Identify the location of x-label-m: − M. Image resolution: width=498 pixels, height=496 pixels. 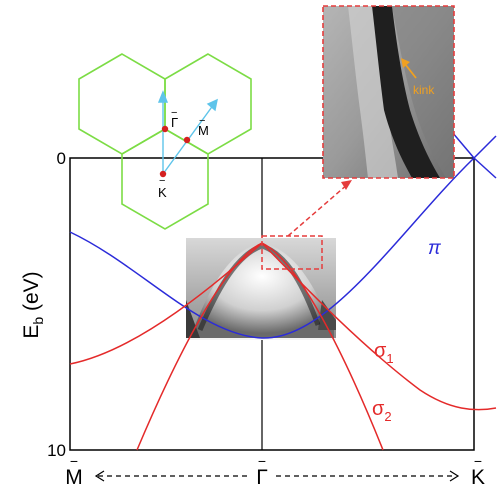
(74, 471).